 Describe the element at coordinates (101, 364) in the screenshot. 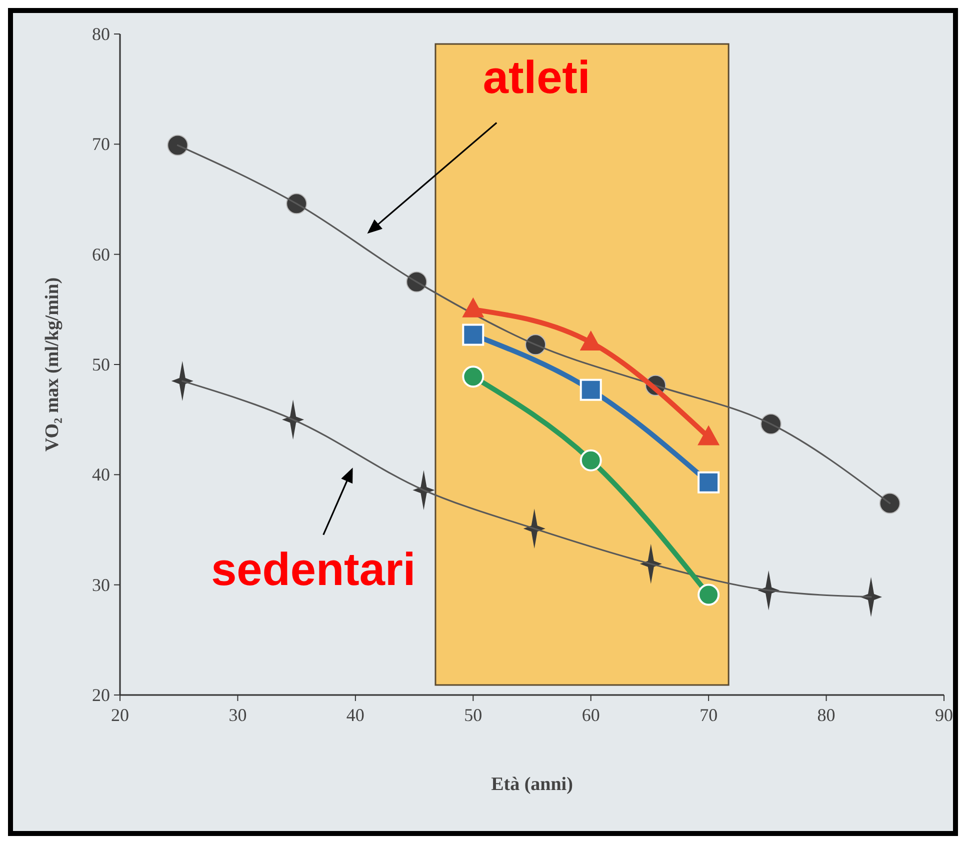

I see `y-tick-label: 50` at that location.